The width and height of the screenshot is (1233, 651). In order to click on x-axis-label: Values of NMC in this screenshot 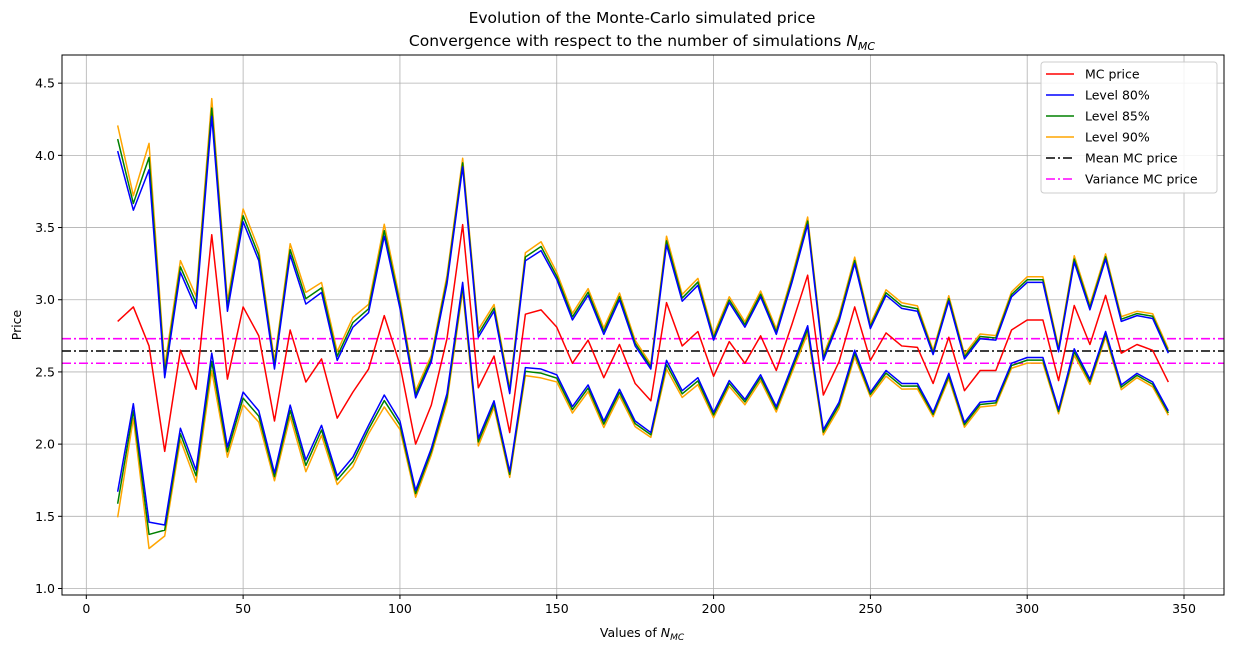, I will do `click(642, 634)`.